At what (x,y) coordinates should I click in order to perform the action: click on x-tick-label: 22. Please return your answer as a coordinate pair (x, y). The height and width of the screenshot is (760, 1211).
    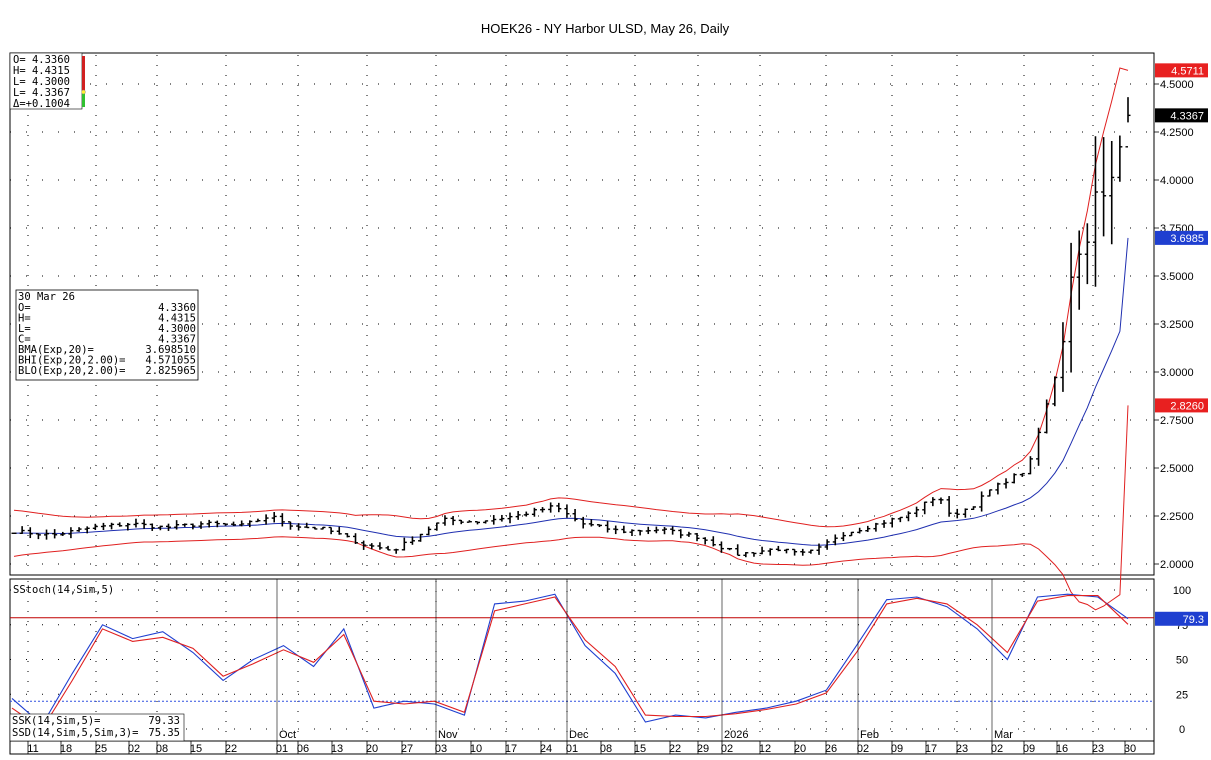
    Looking at the image, I should click on (675, 749).